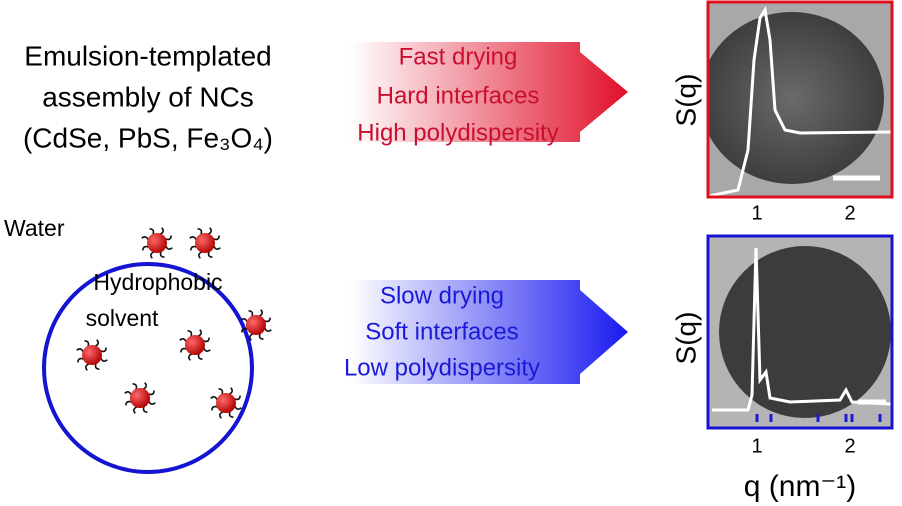  I want to click on title-line: Emulsion-templated, so click(147, 55).